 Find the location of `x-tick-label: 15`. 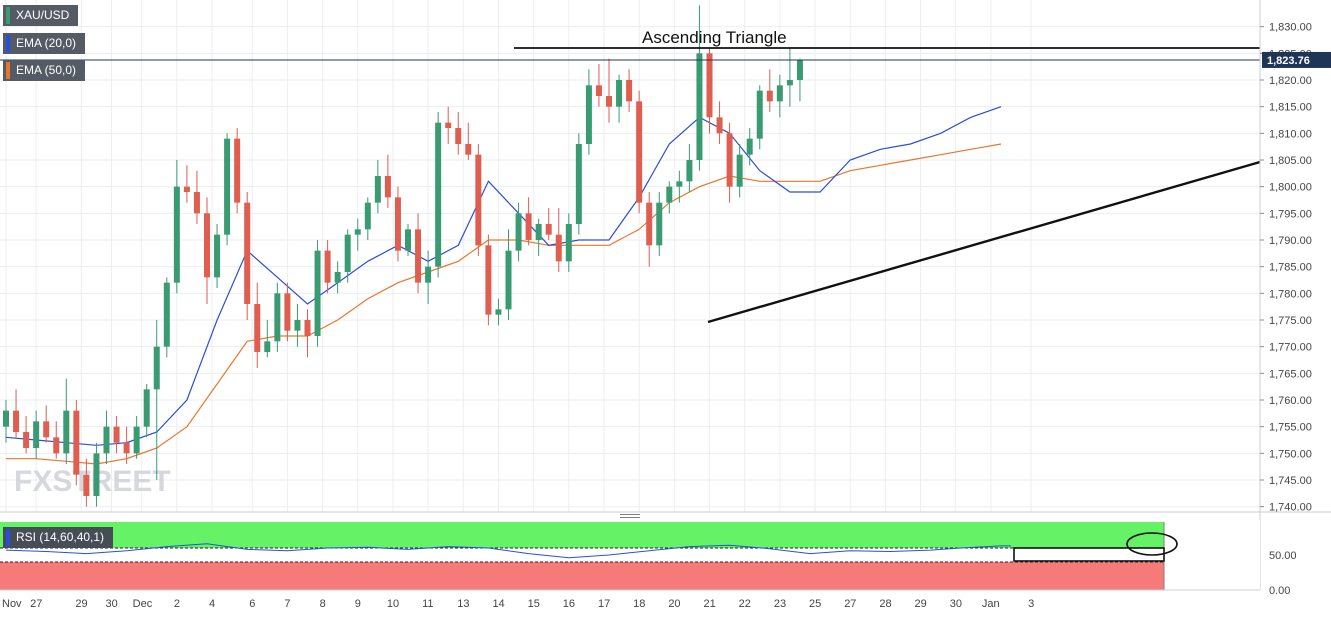

x-tick-label: 15 is located at coordinates (534, 604).